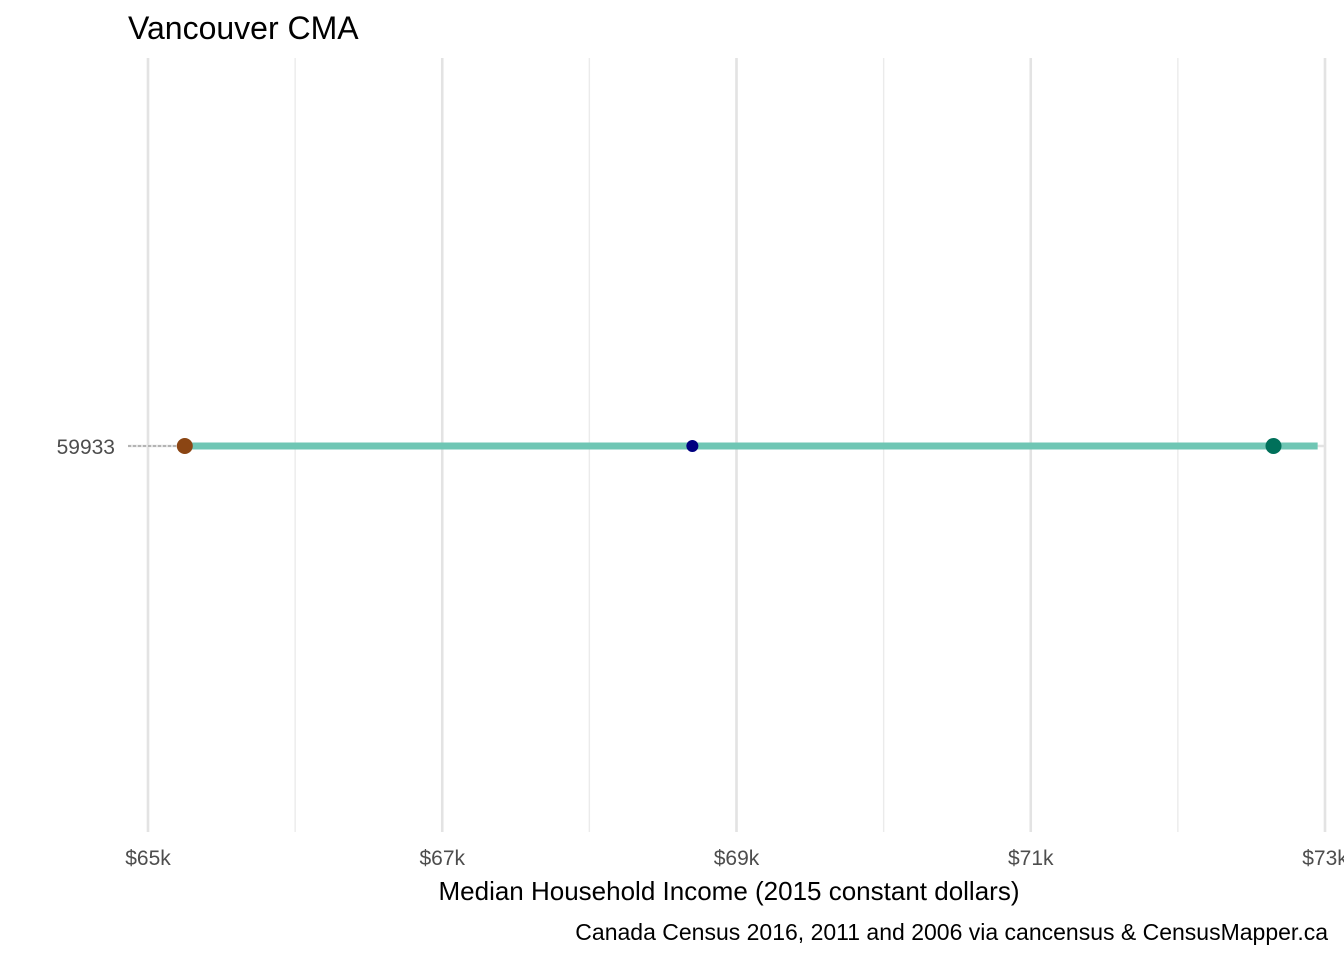  What do you see at coordinates (243, 28) in the screenshot?
I see `chart-title: Vancouver CMA` at bounding box center [243, 28].